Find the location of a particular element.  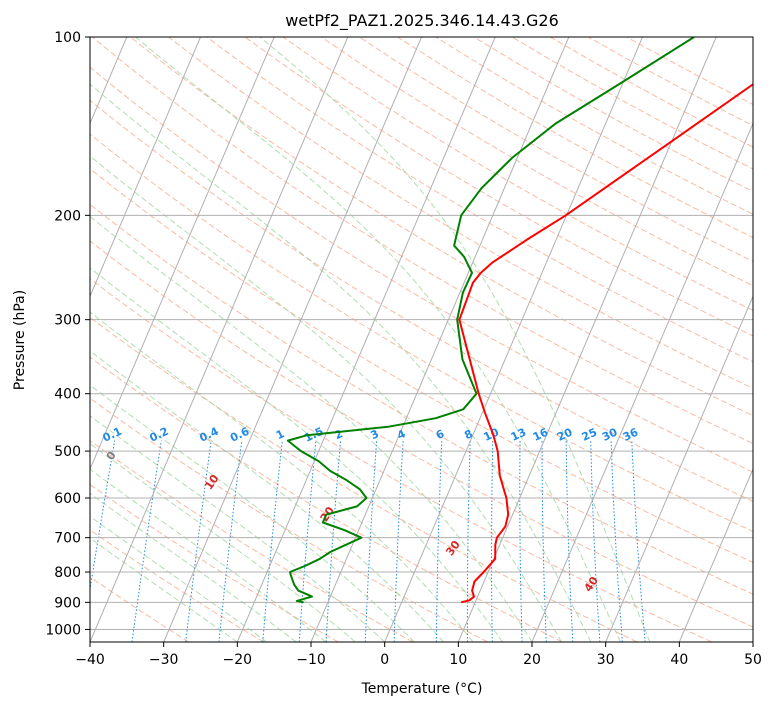

mixing-ratio-label: 1 is located at coordinates (280, 434).